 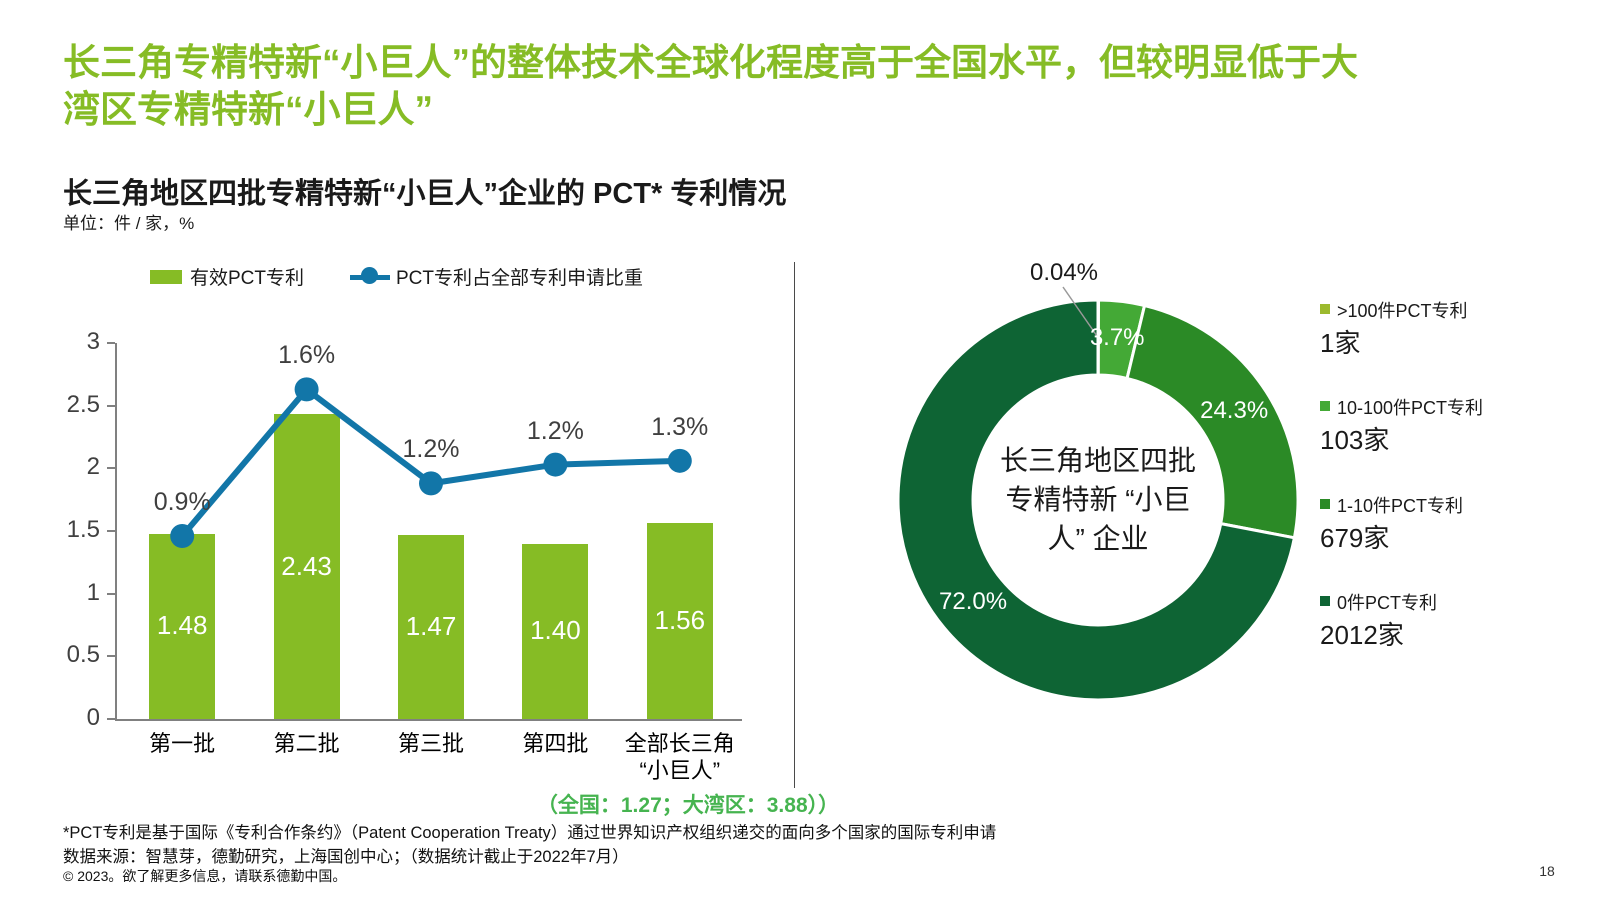 I want to click on donut-slice-label: 72.0%, so click(x=973, y=602).